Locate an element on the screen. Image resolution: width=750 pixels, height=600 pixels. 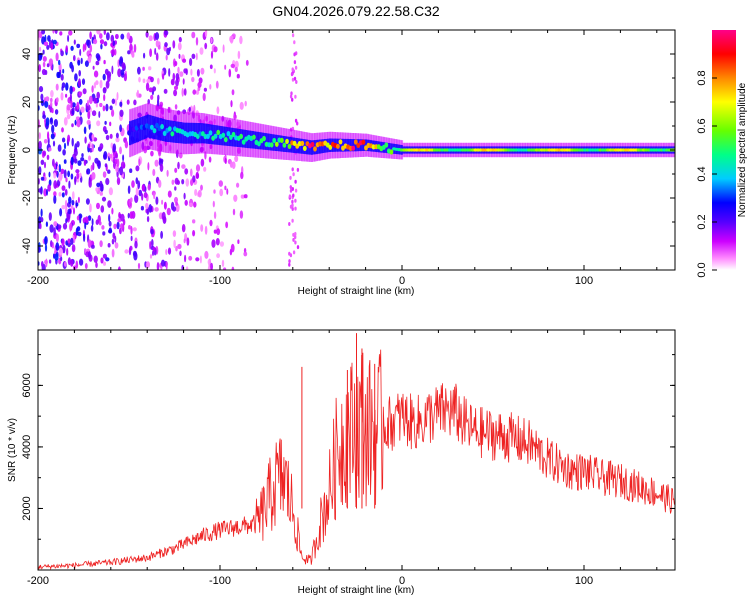
colorbar-ticks: 0.0 0.2 0.4 0.6 0.8 is located at coordinates (706, 174).